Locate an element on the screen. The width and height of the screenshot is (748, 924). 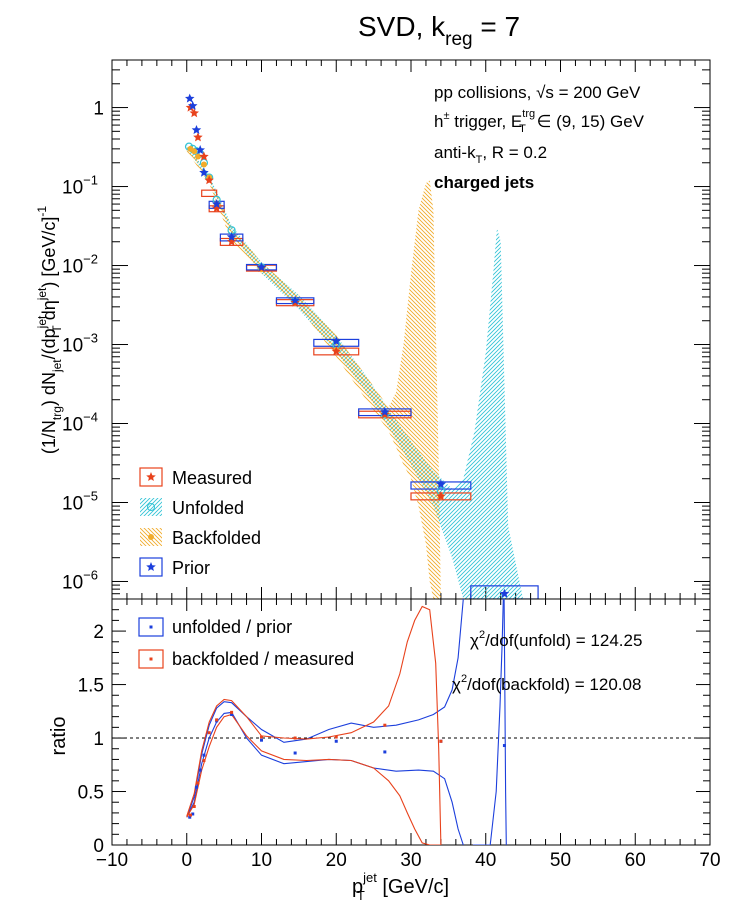
annotation-jets: charged jets is located at coordinates (484, 182).